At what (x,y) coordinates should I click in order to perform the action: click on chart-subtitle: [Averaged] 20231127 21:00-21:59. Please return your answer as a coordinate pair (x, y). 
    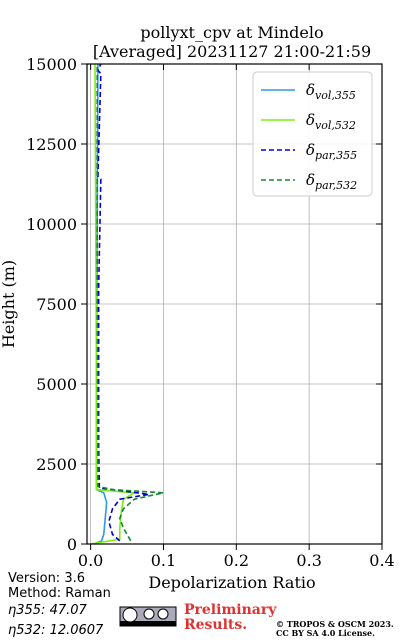
    Looking at the image, I should click on (232, 51).